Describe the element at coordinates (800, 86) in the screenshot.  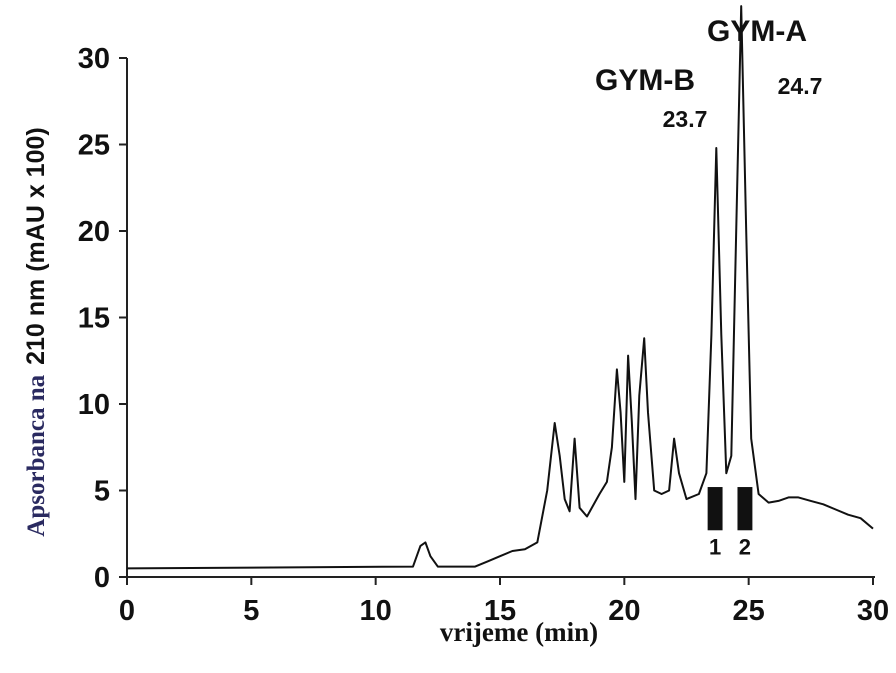
I see `peak-time-label: 24.7` at that location.